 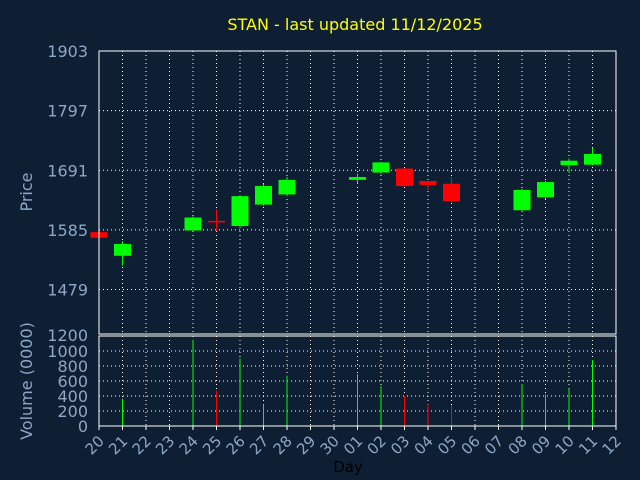 I want to click on price-tick-label: 1479, so click(x=67, y=290).